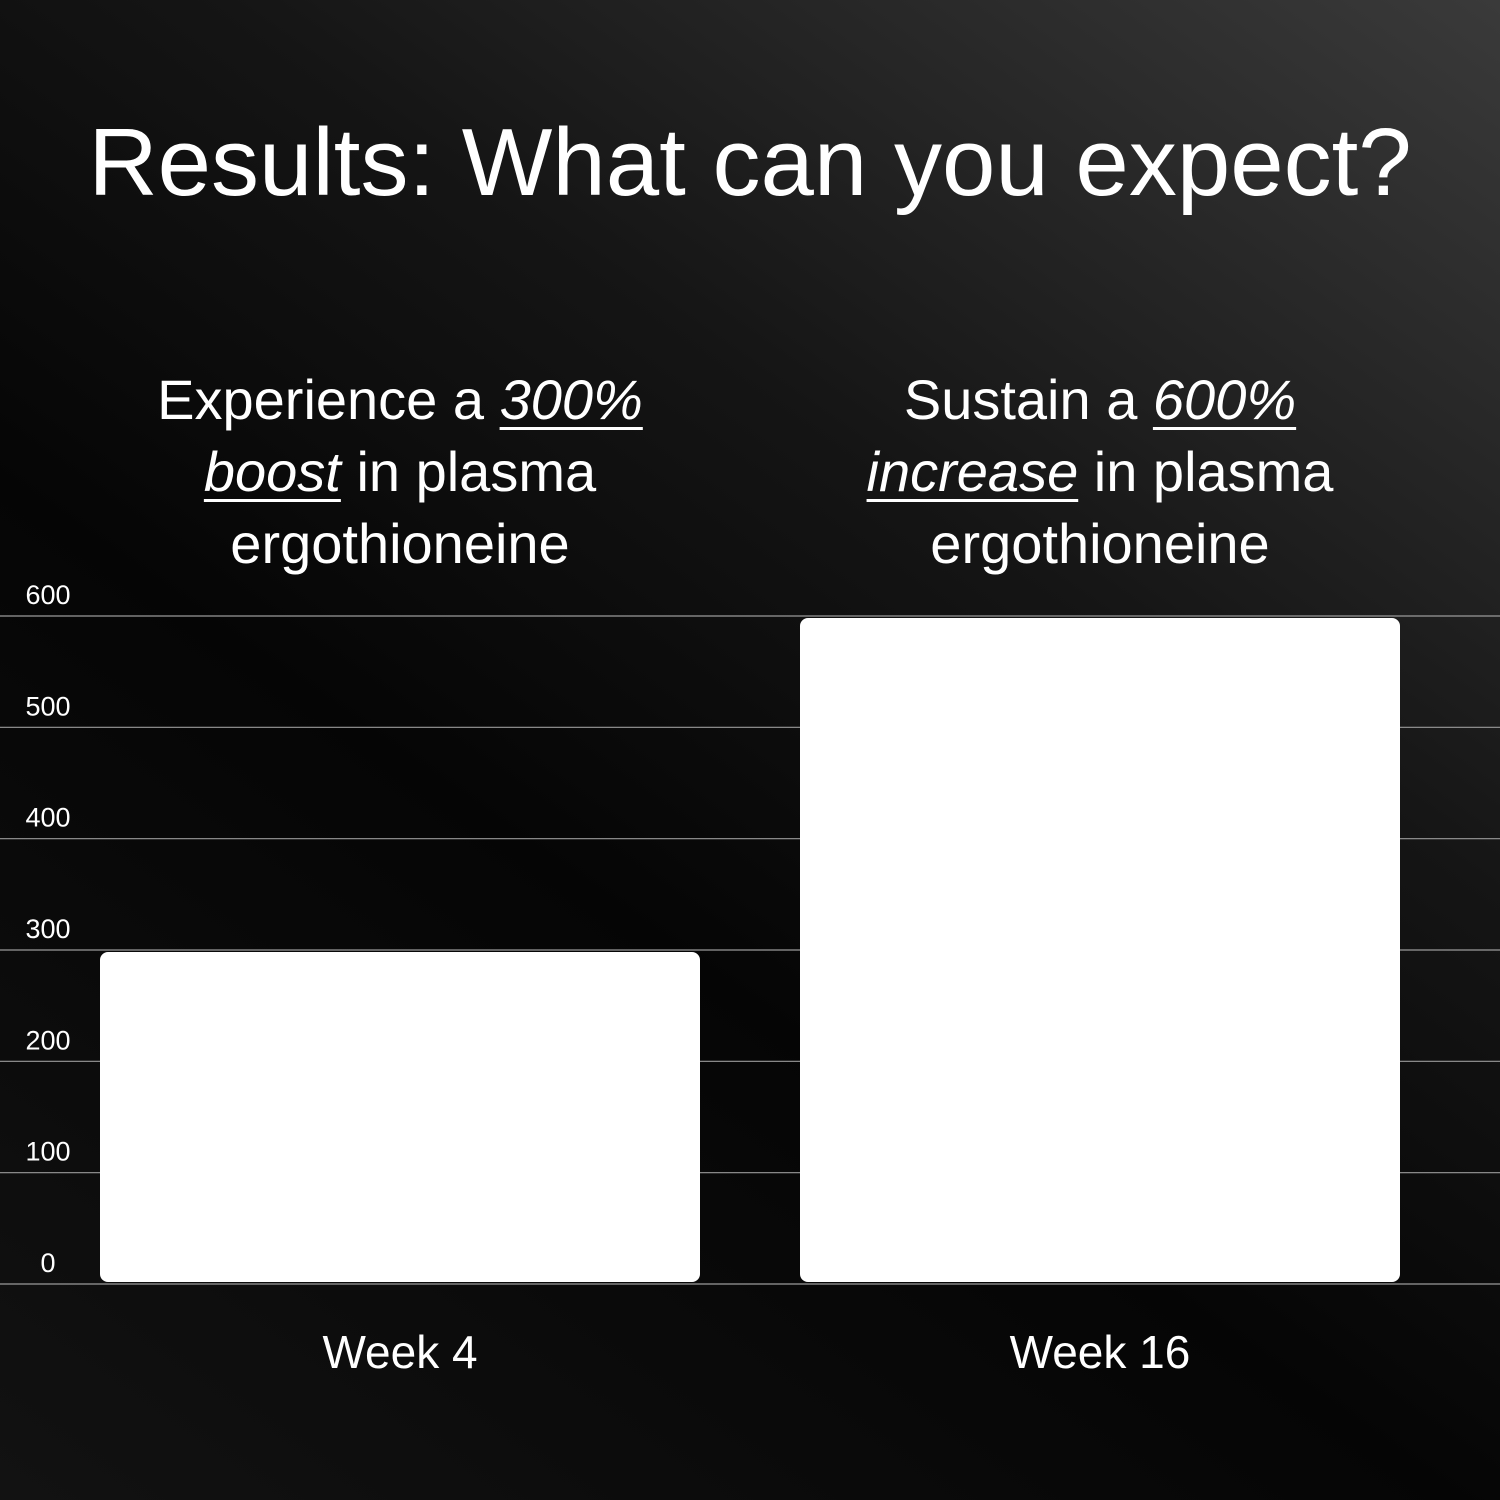 The height and width of the screenshot is (1500, 1500). I want to click on annotation-line: Sustain a 600%, so click(1100, 400).